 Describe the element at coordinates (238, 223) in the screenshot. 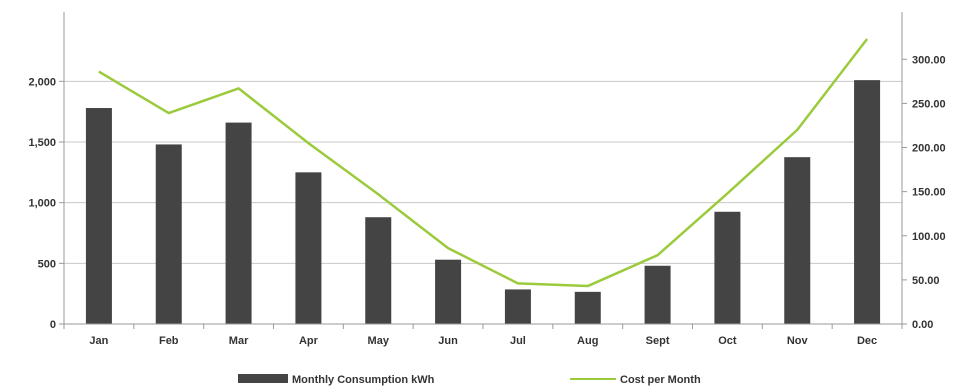

I see `bar-mar` at that location.